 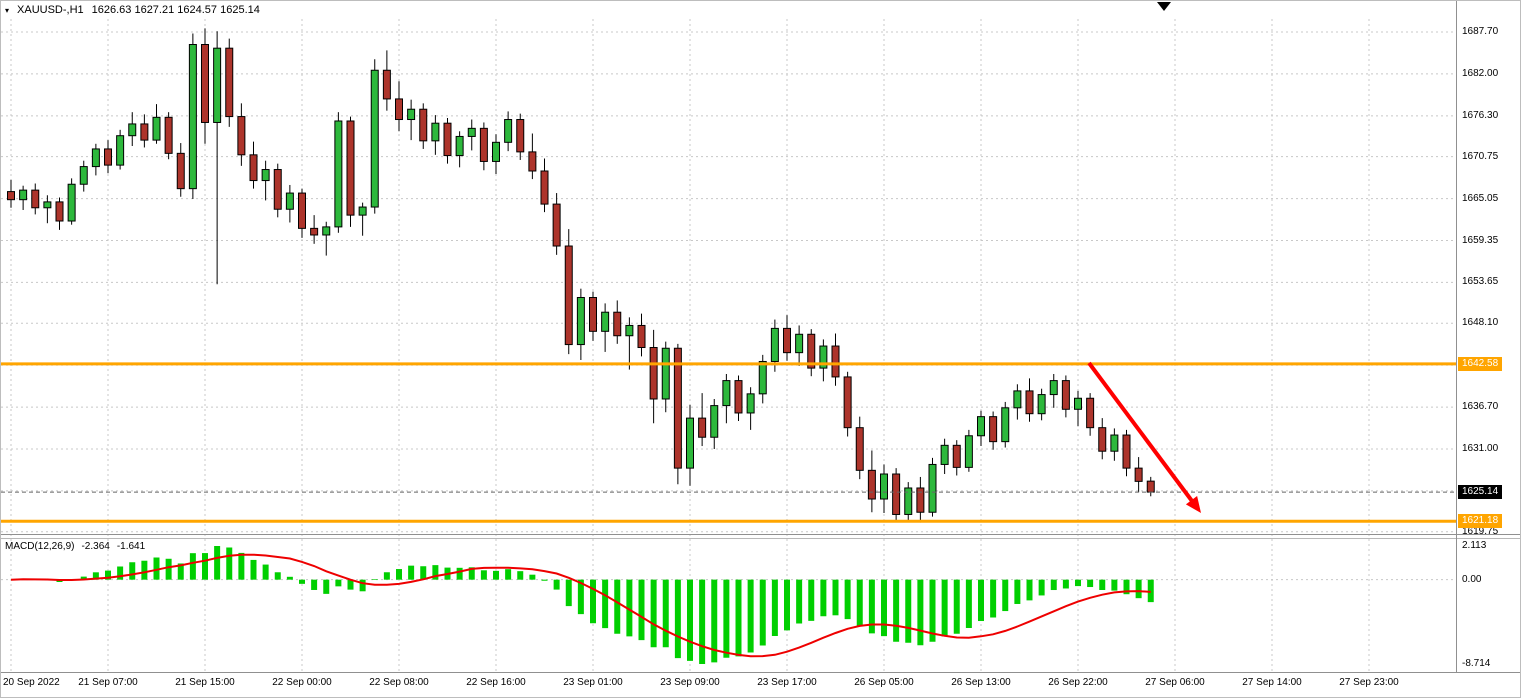 What do you see at coordinates (95, 546) in the screenshot?
I see `macd-main-value: -2.364` at bounding box center [95, 546].